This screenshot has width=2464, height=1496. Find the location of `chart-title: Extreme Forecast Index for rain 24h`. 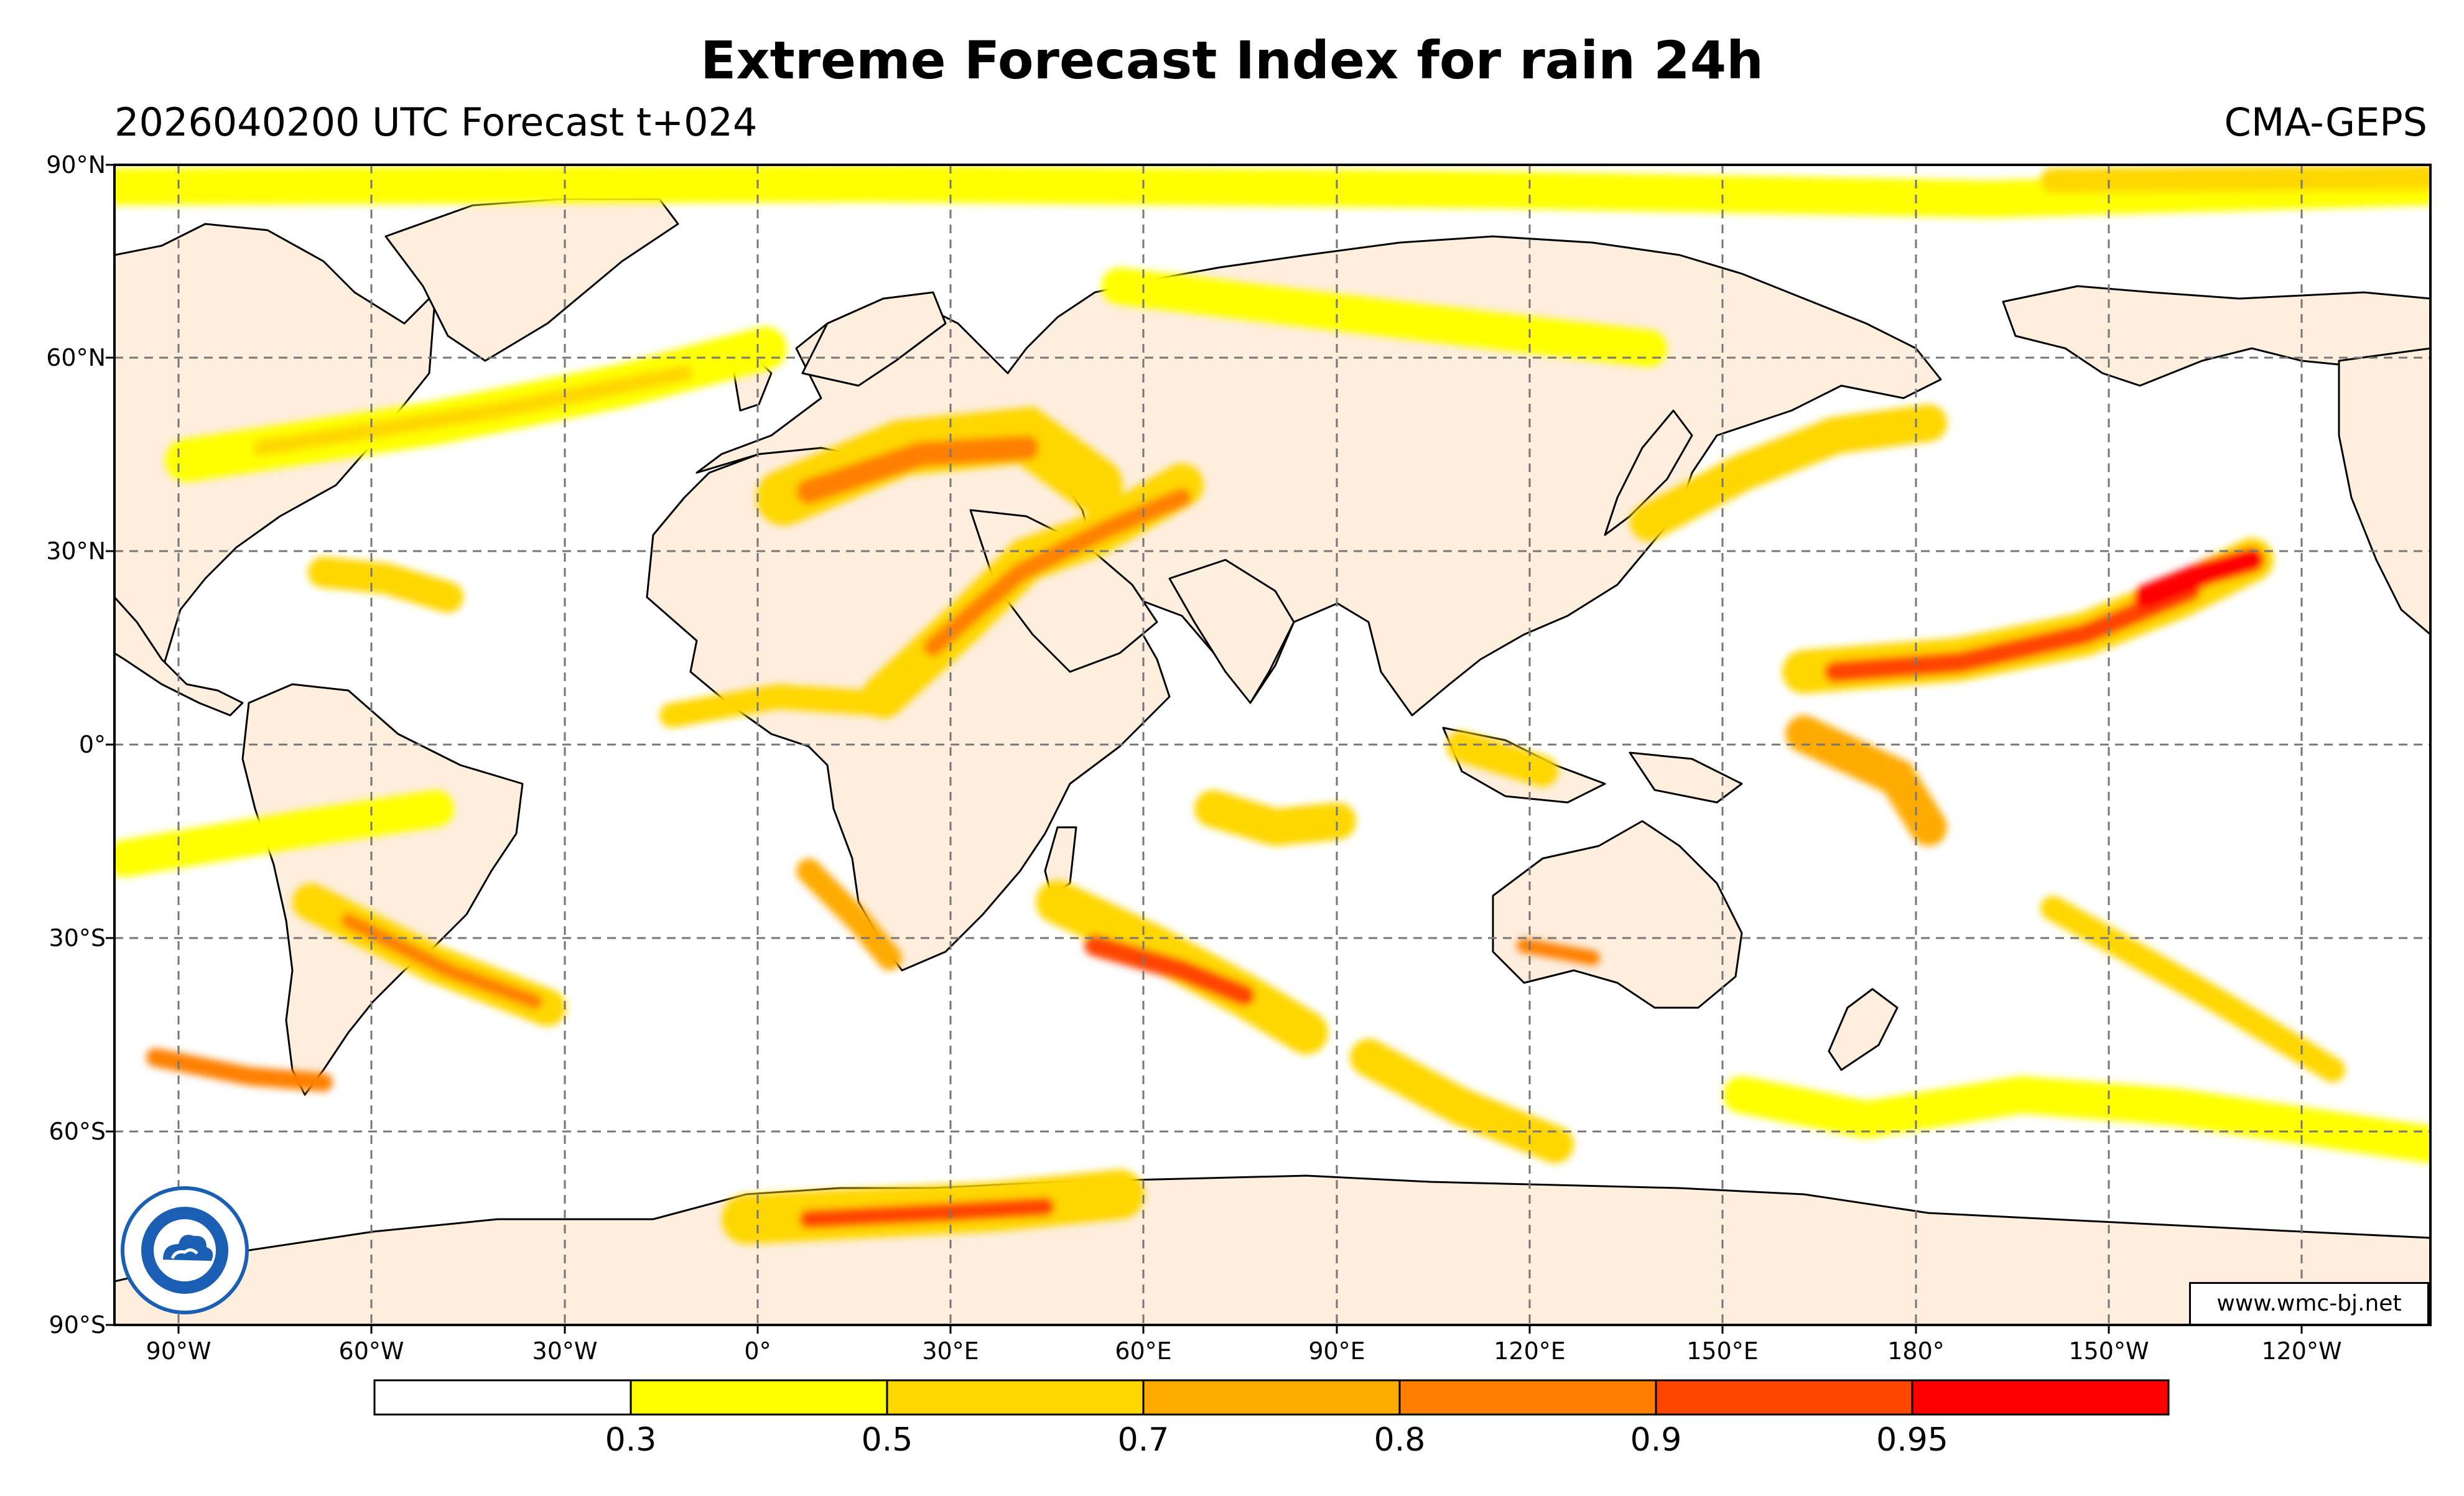

chart-title: Extreme Forecast Index for rain 24h is located at coordinates (1232, 61).